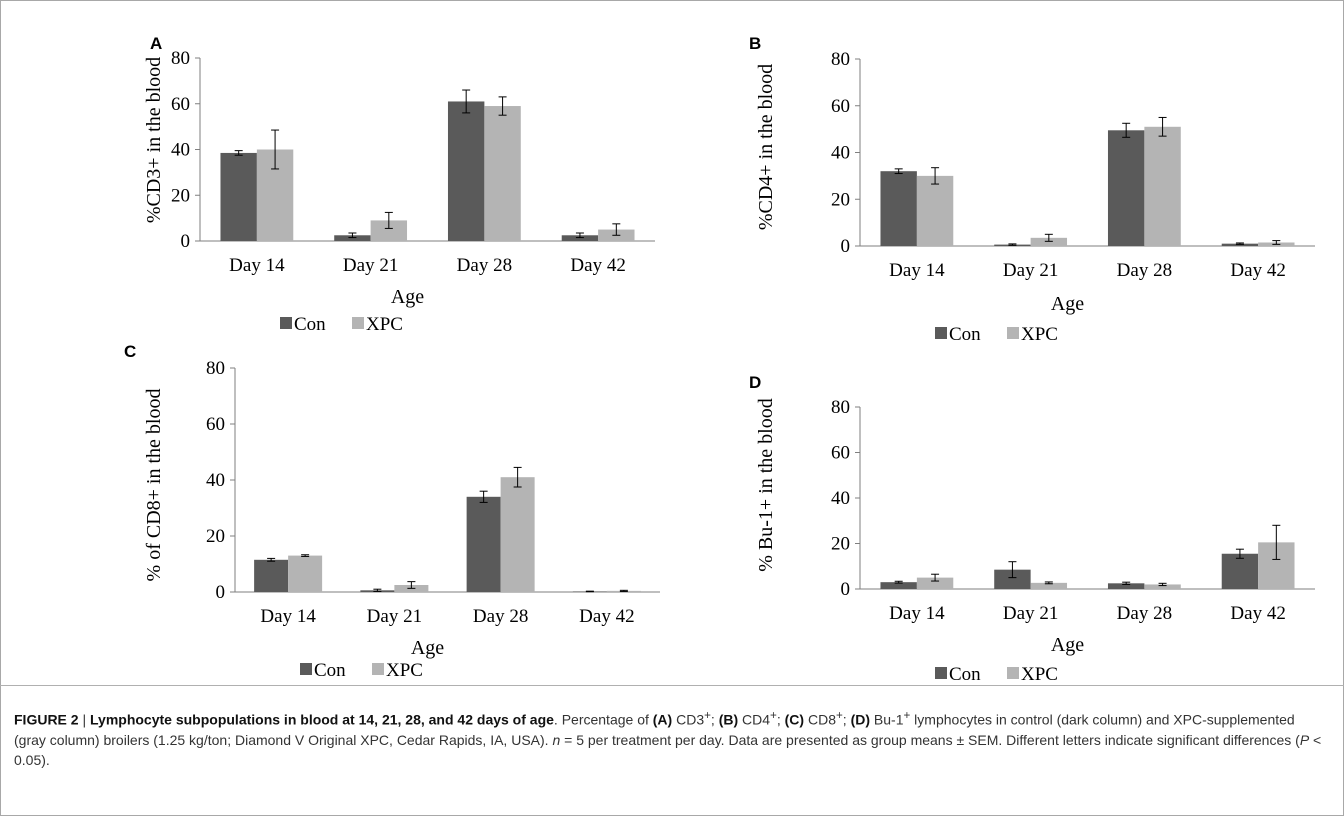 The height and width of the screenshot is (818, 1344). What do you see at coordinates (154, 140) in the screenshot?
I see `y-axis-title: %CD3+ in the blood` at bounding box center [154, 140].